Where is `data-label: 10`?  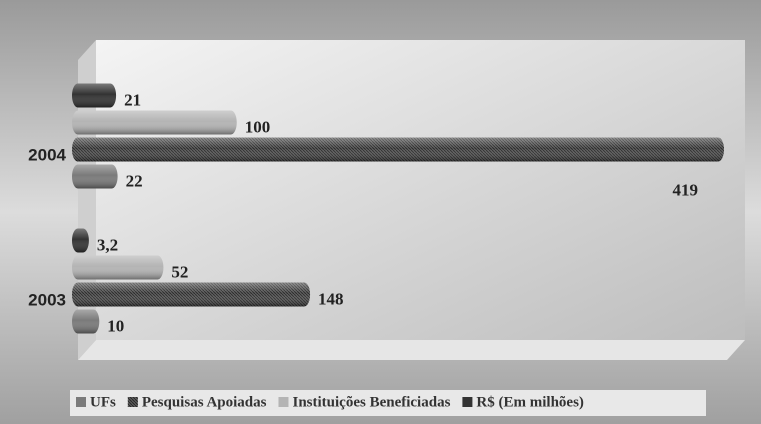
data-label: 10 is located at coordinates (115, 325).